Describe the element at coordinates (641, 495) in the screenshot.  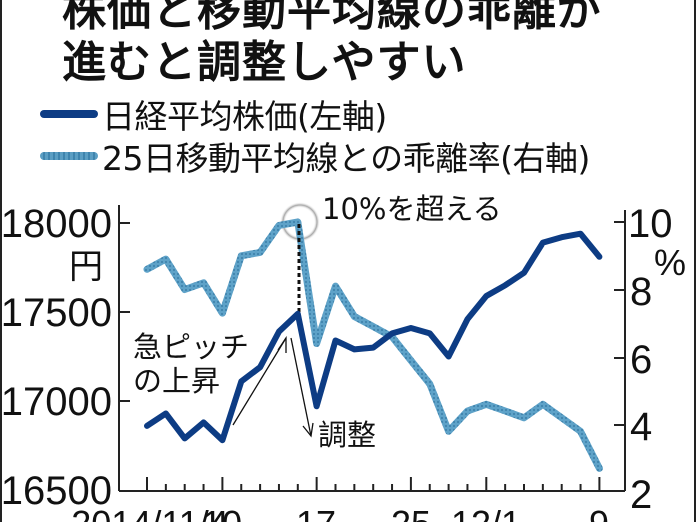
I see `right-tick-2: 2` at that location.